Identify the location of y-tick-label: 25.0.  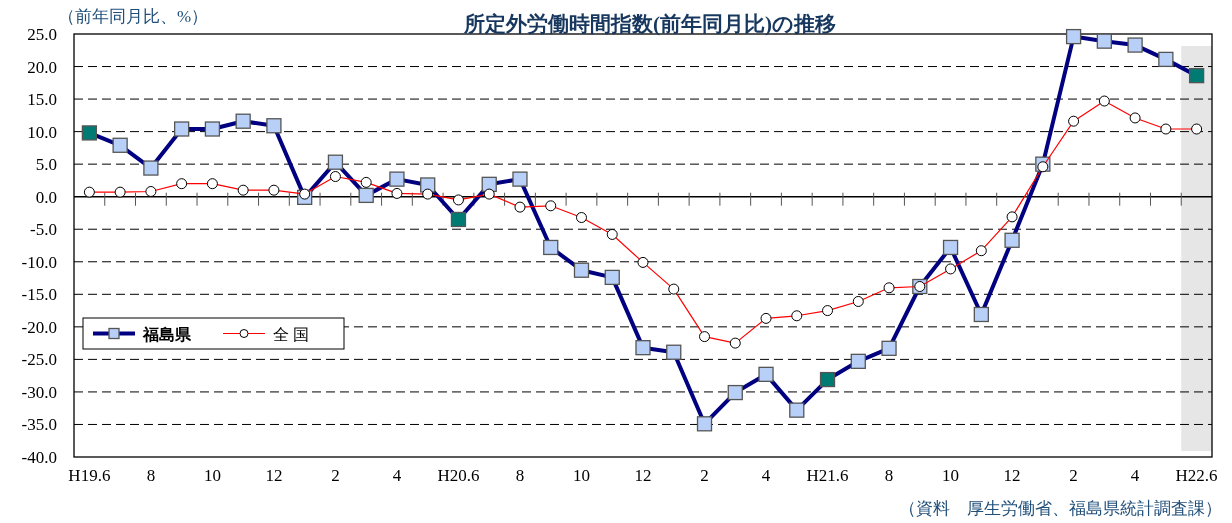
(42, 34).